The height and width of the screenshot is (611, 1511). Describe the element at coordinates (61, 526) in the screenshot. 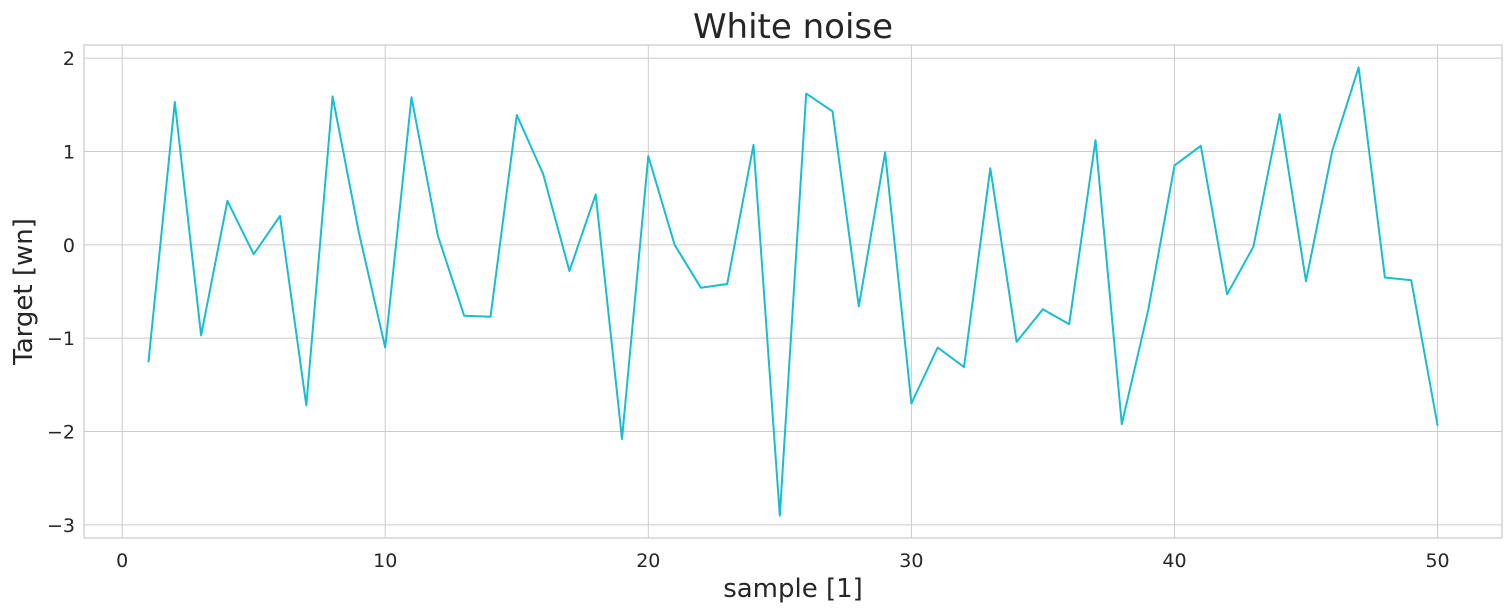

I see `y-tick-label: −3` at that location.